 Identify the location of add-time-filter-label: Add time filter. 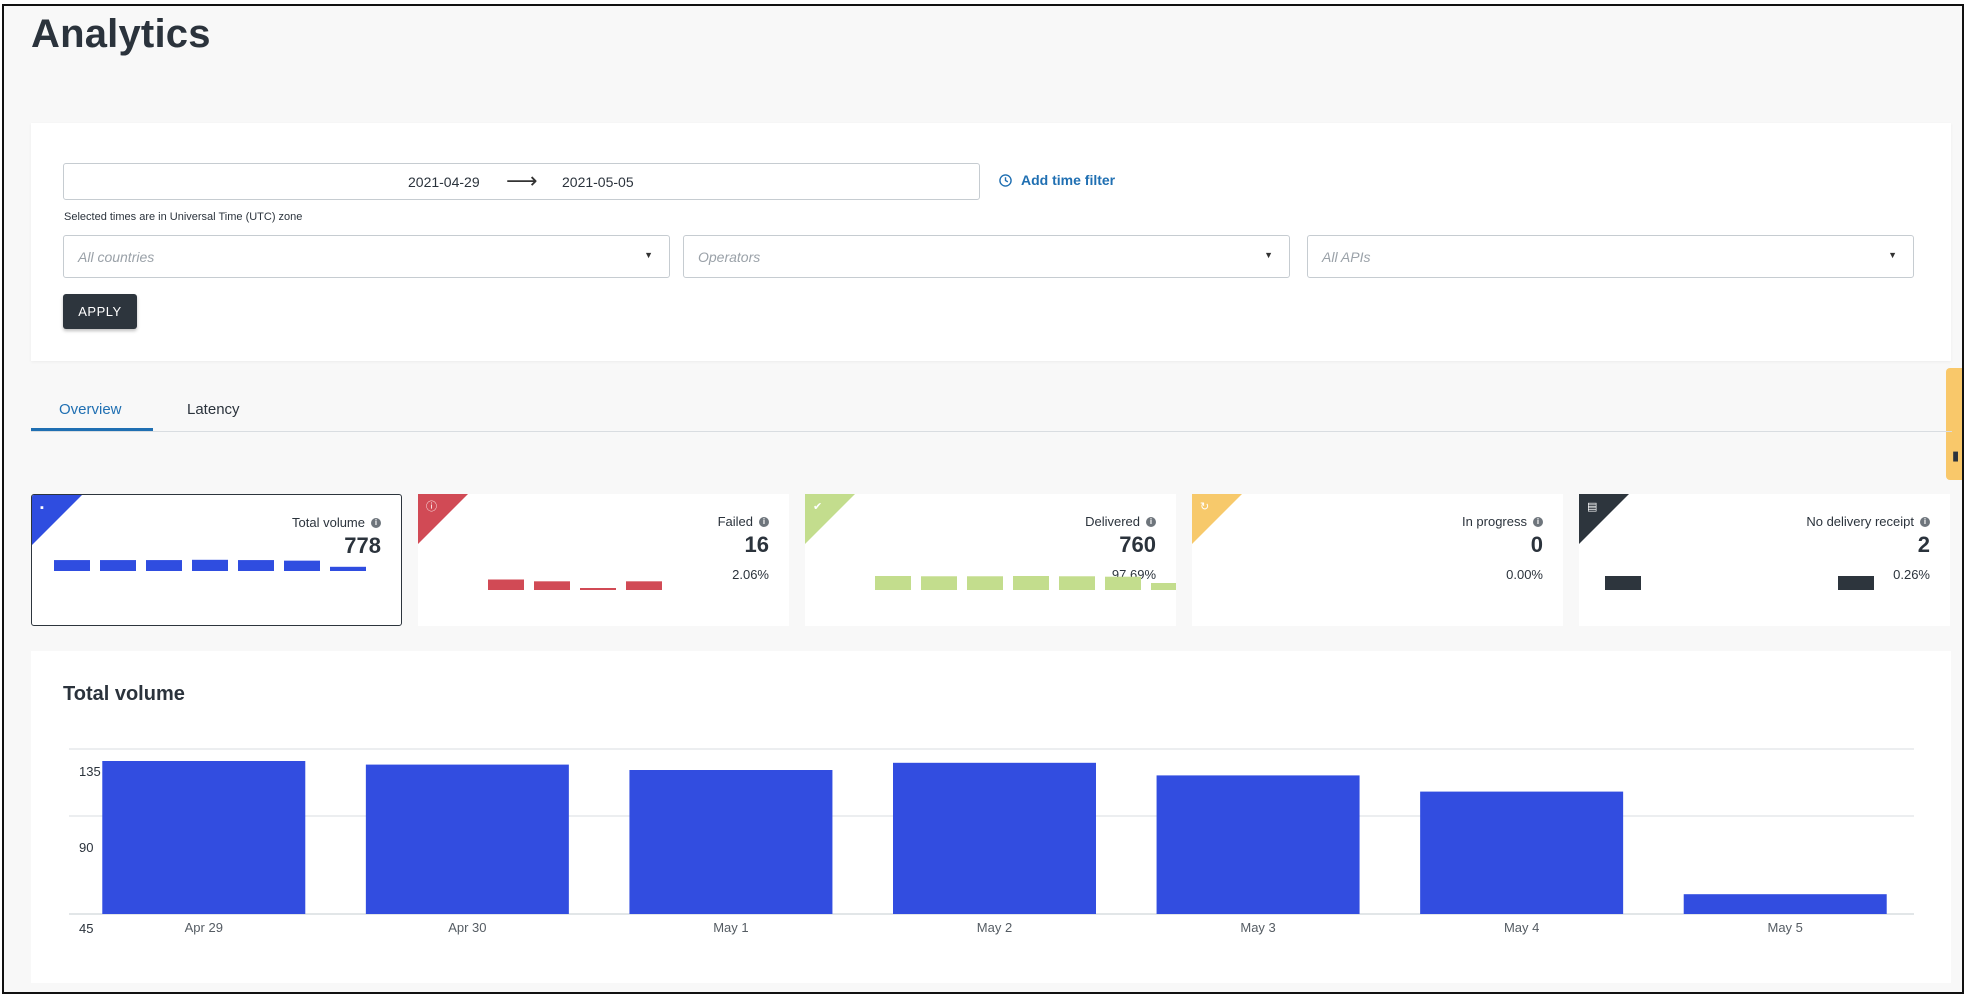
(1068, 180).